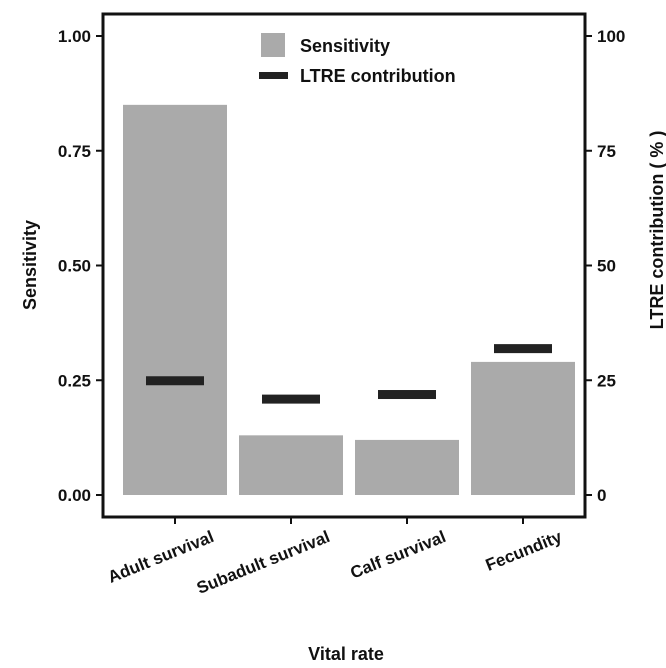 The image size is (666, 668). Describe the element at coordinates (74, 151) in the screenshot. I see `y-tick-label: 0.75` at that location.